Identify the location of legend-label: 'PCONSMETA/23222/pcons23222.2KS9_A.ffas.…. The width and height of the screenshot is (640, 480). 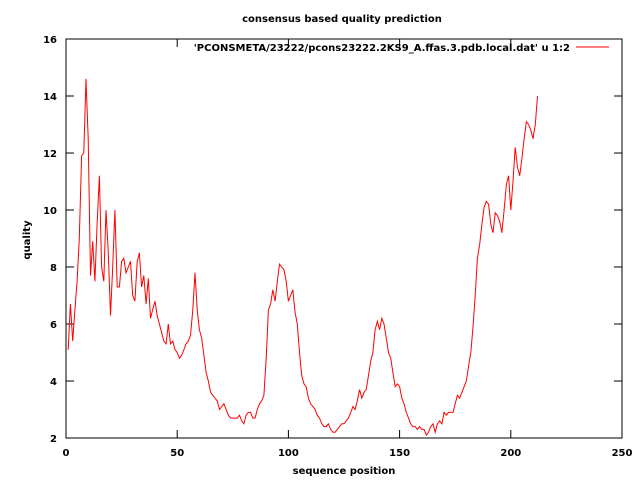
(382, 48).